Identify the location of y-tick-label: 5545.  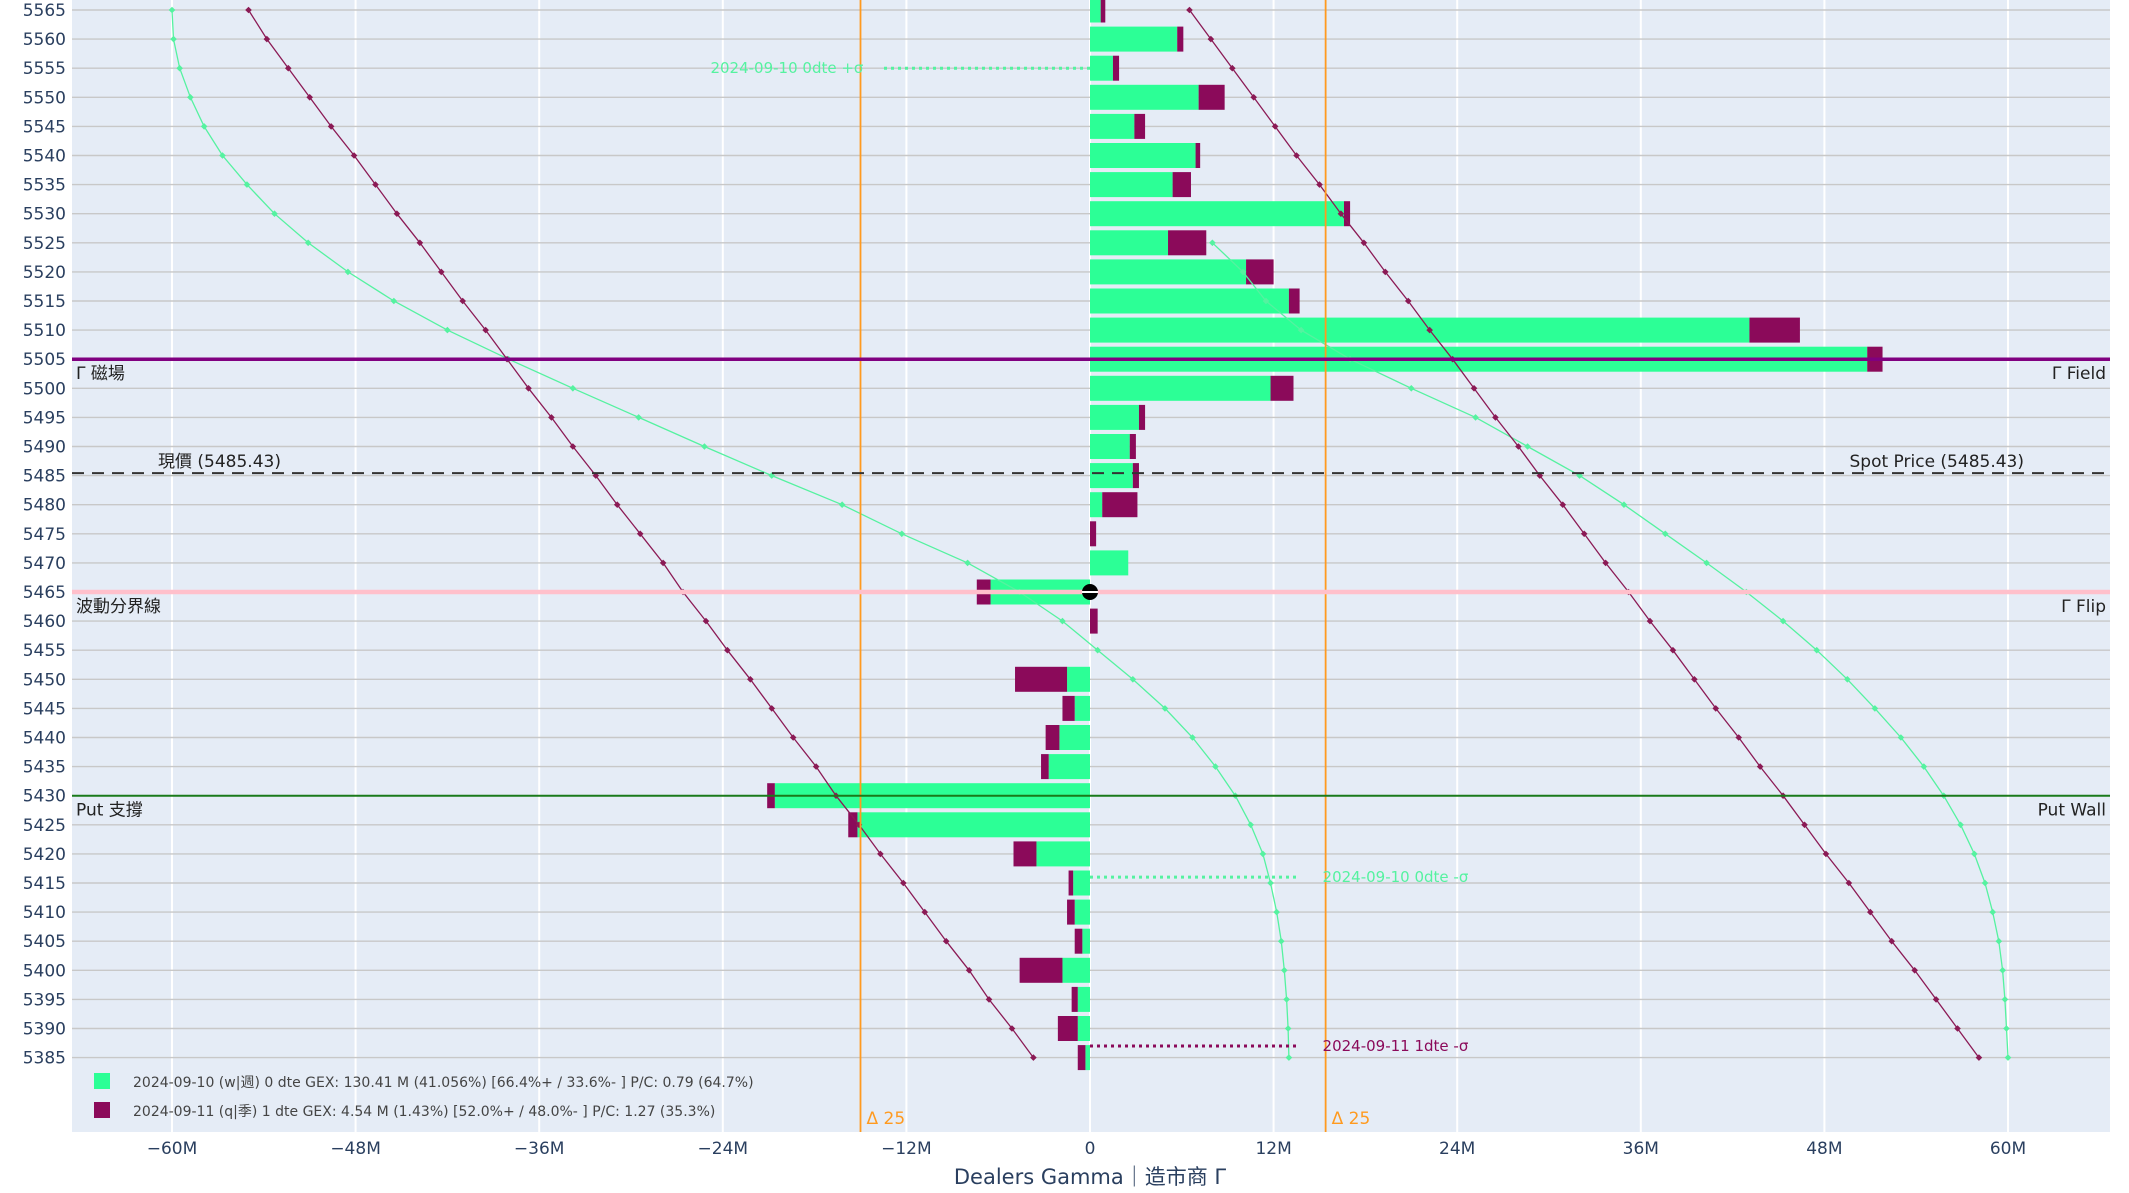
(44, 127).